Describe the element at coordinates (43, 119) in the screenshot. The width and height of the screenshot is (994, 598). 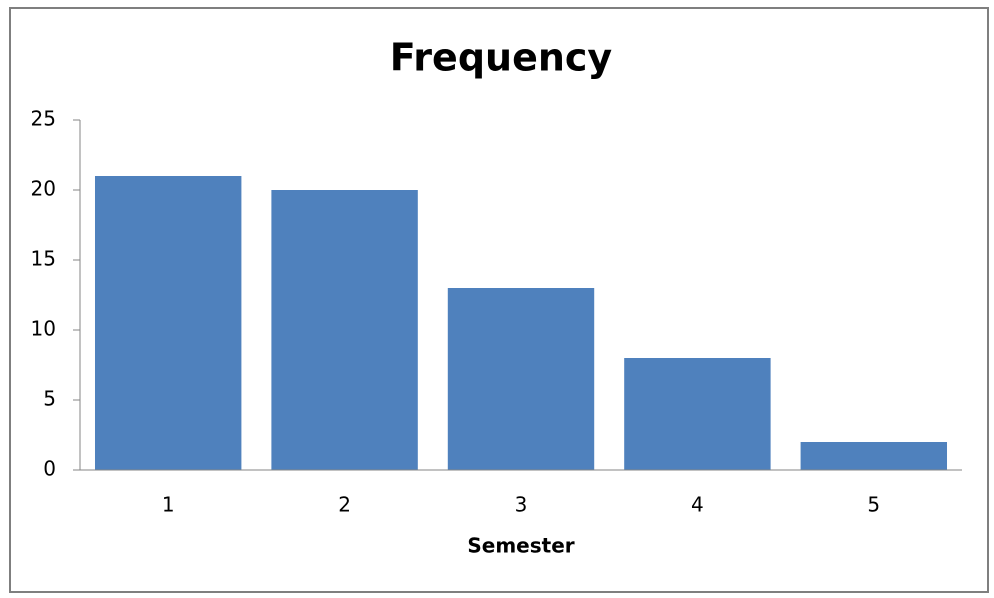
I see `y-tick-label: 25` at that location.